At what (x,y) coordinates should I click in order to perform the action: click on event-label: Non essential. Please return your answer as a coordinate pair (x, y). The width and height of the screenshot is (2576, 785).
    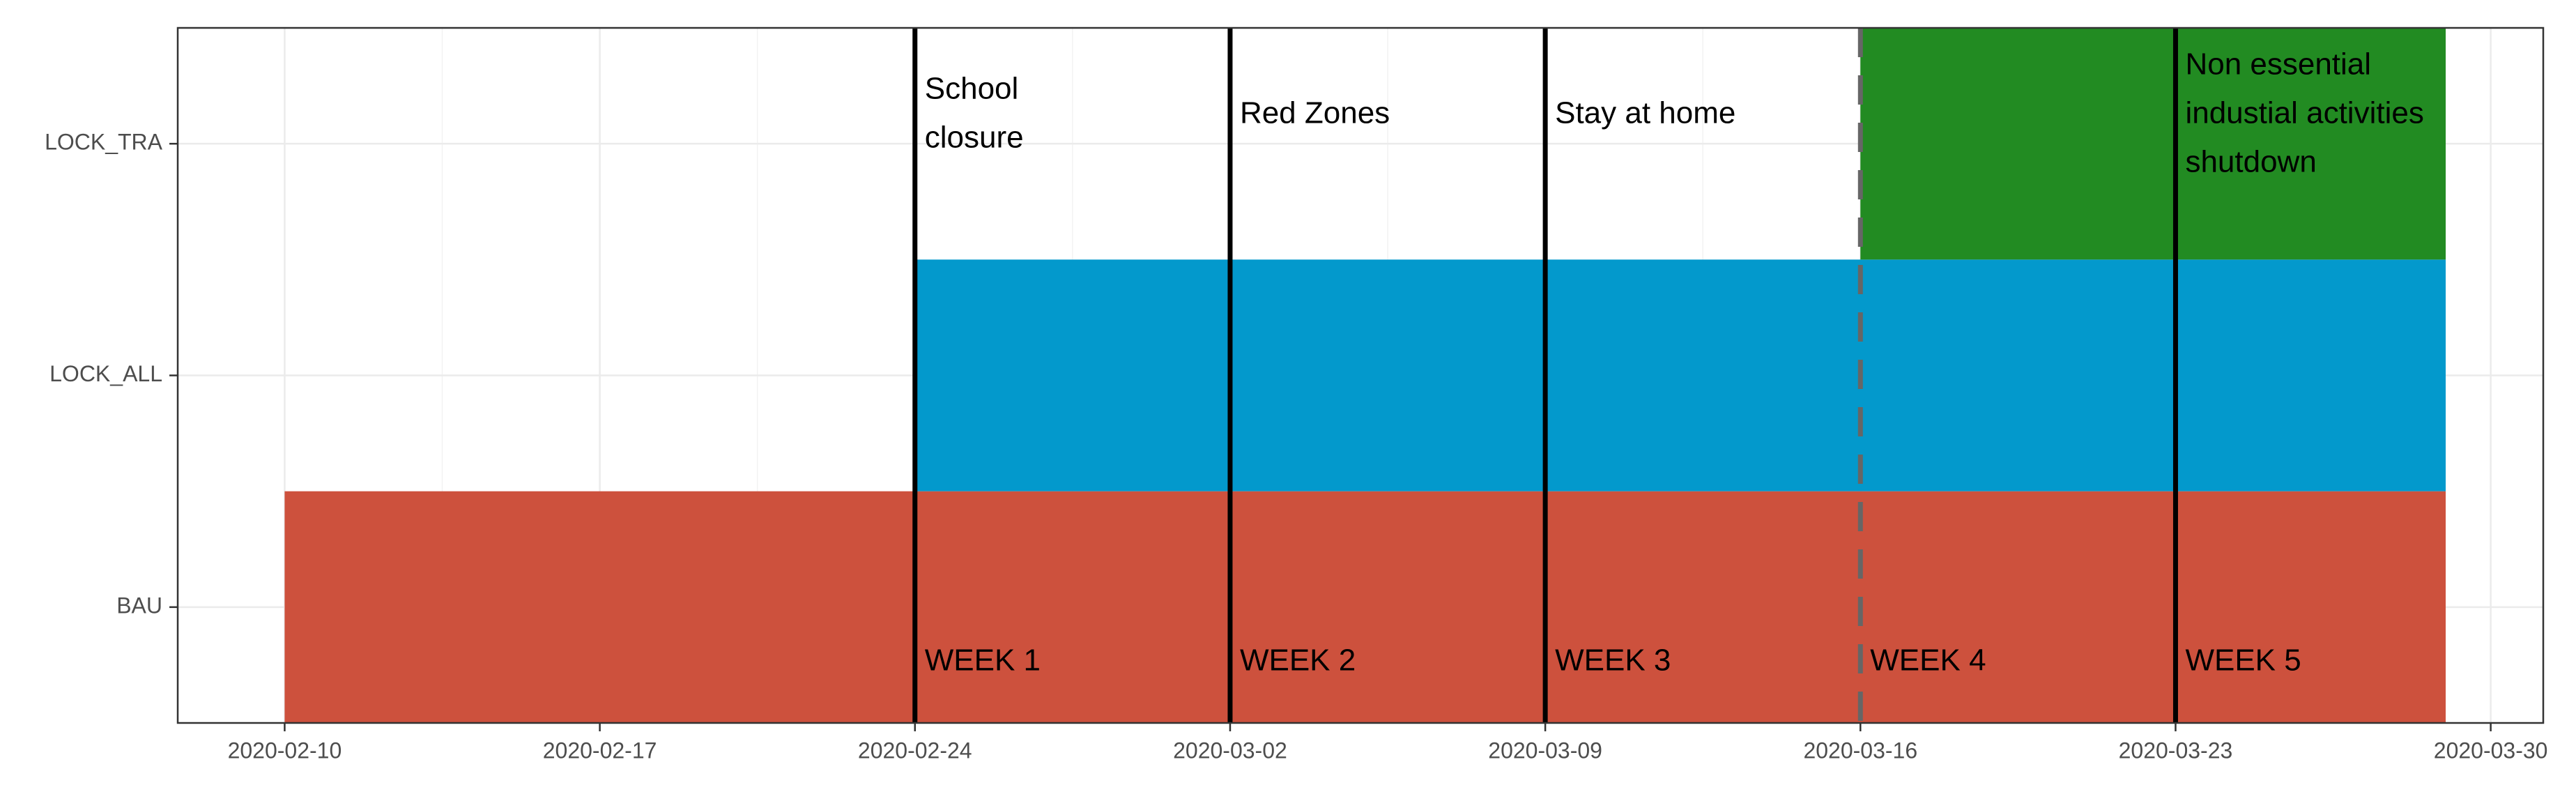
    Looking at the image, I should click on (2278, 64).